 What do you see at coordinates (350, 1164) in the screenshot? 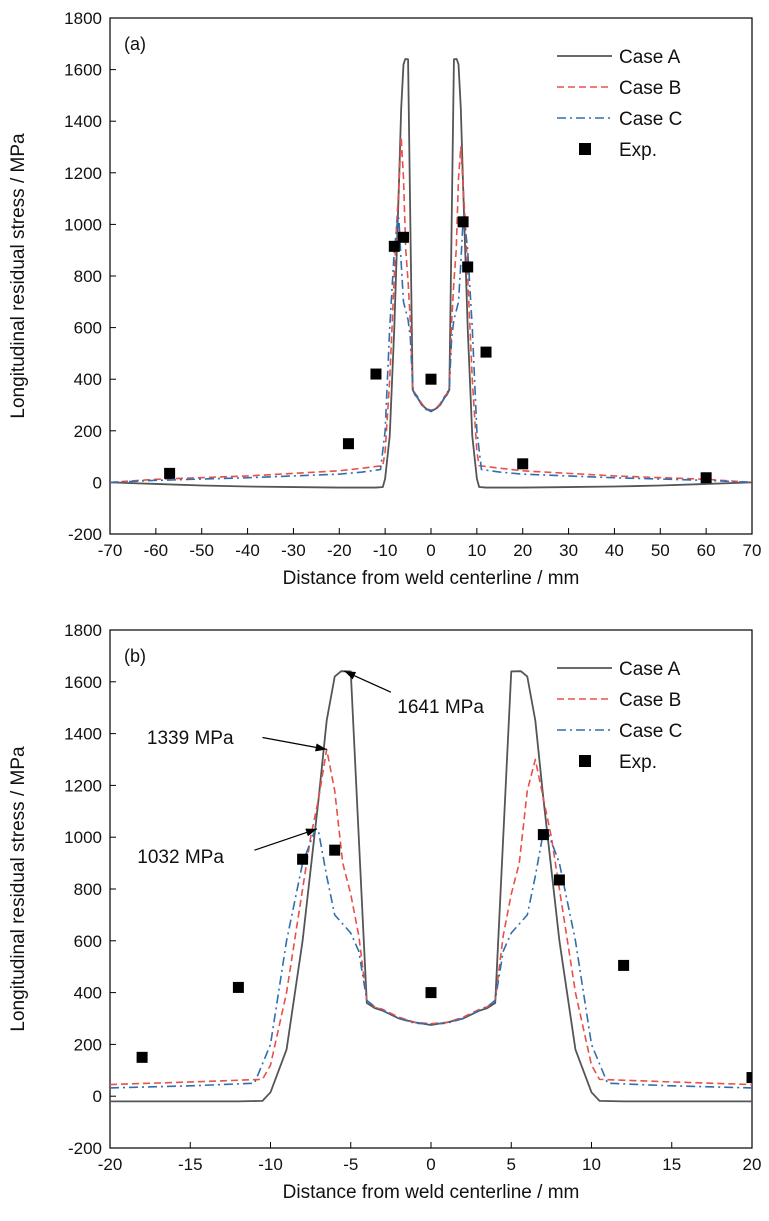
I see `x-tick-label: -5` at bounding box center [350, 1164].